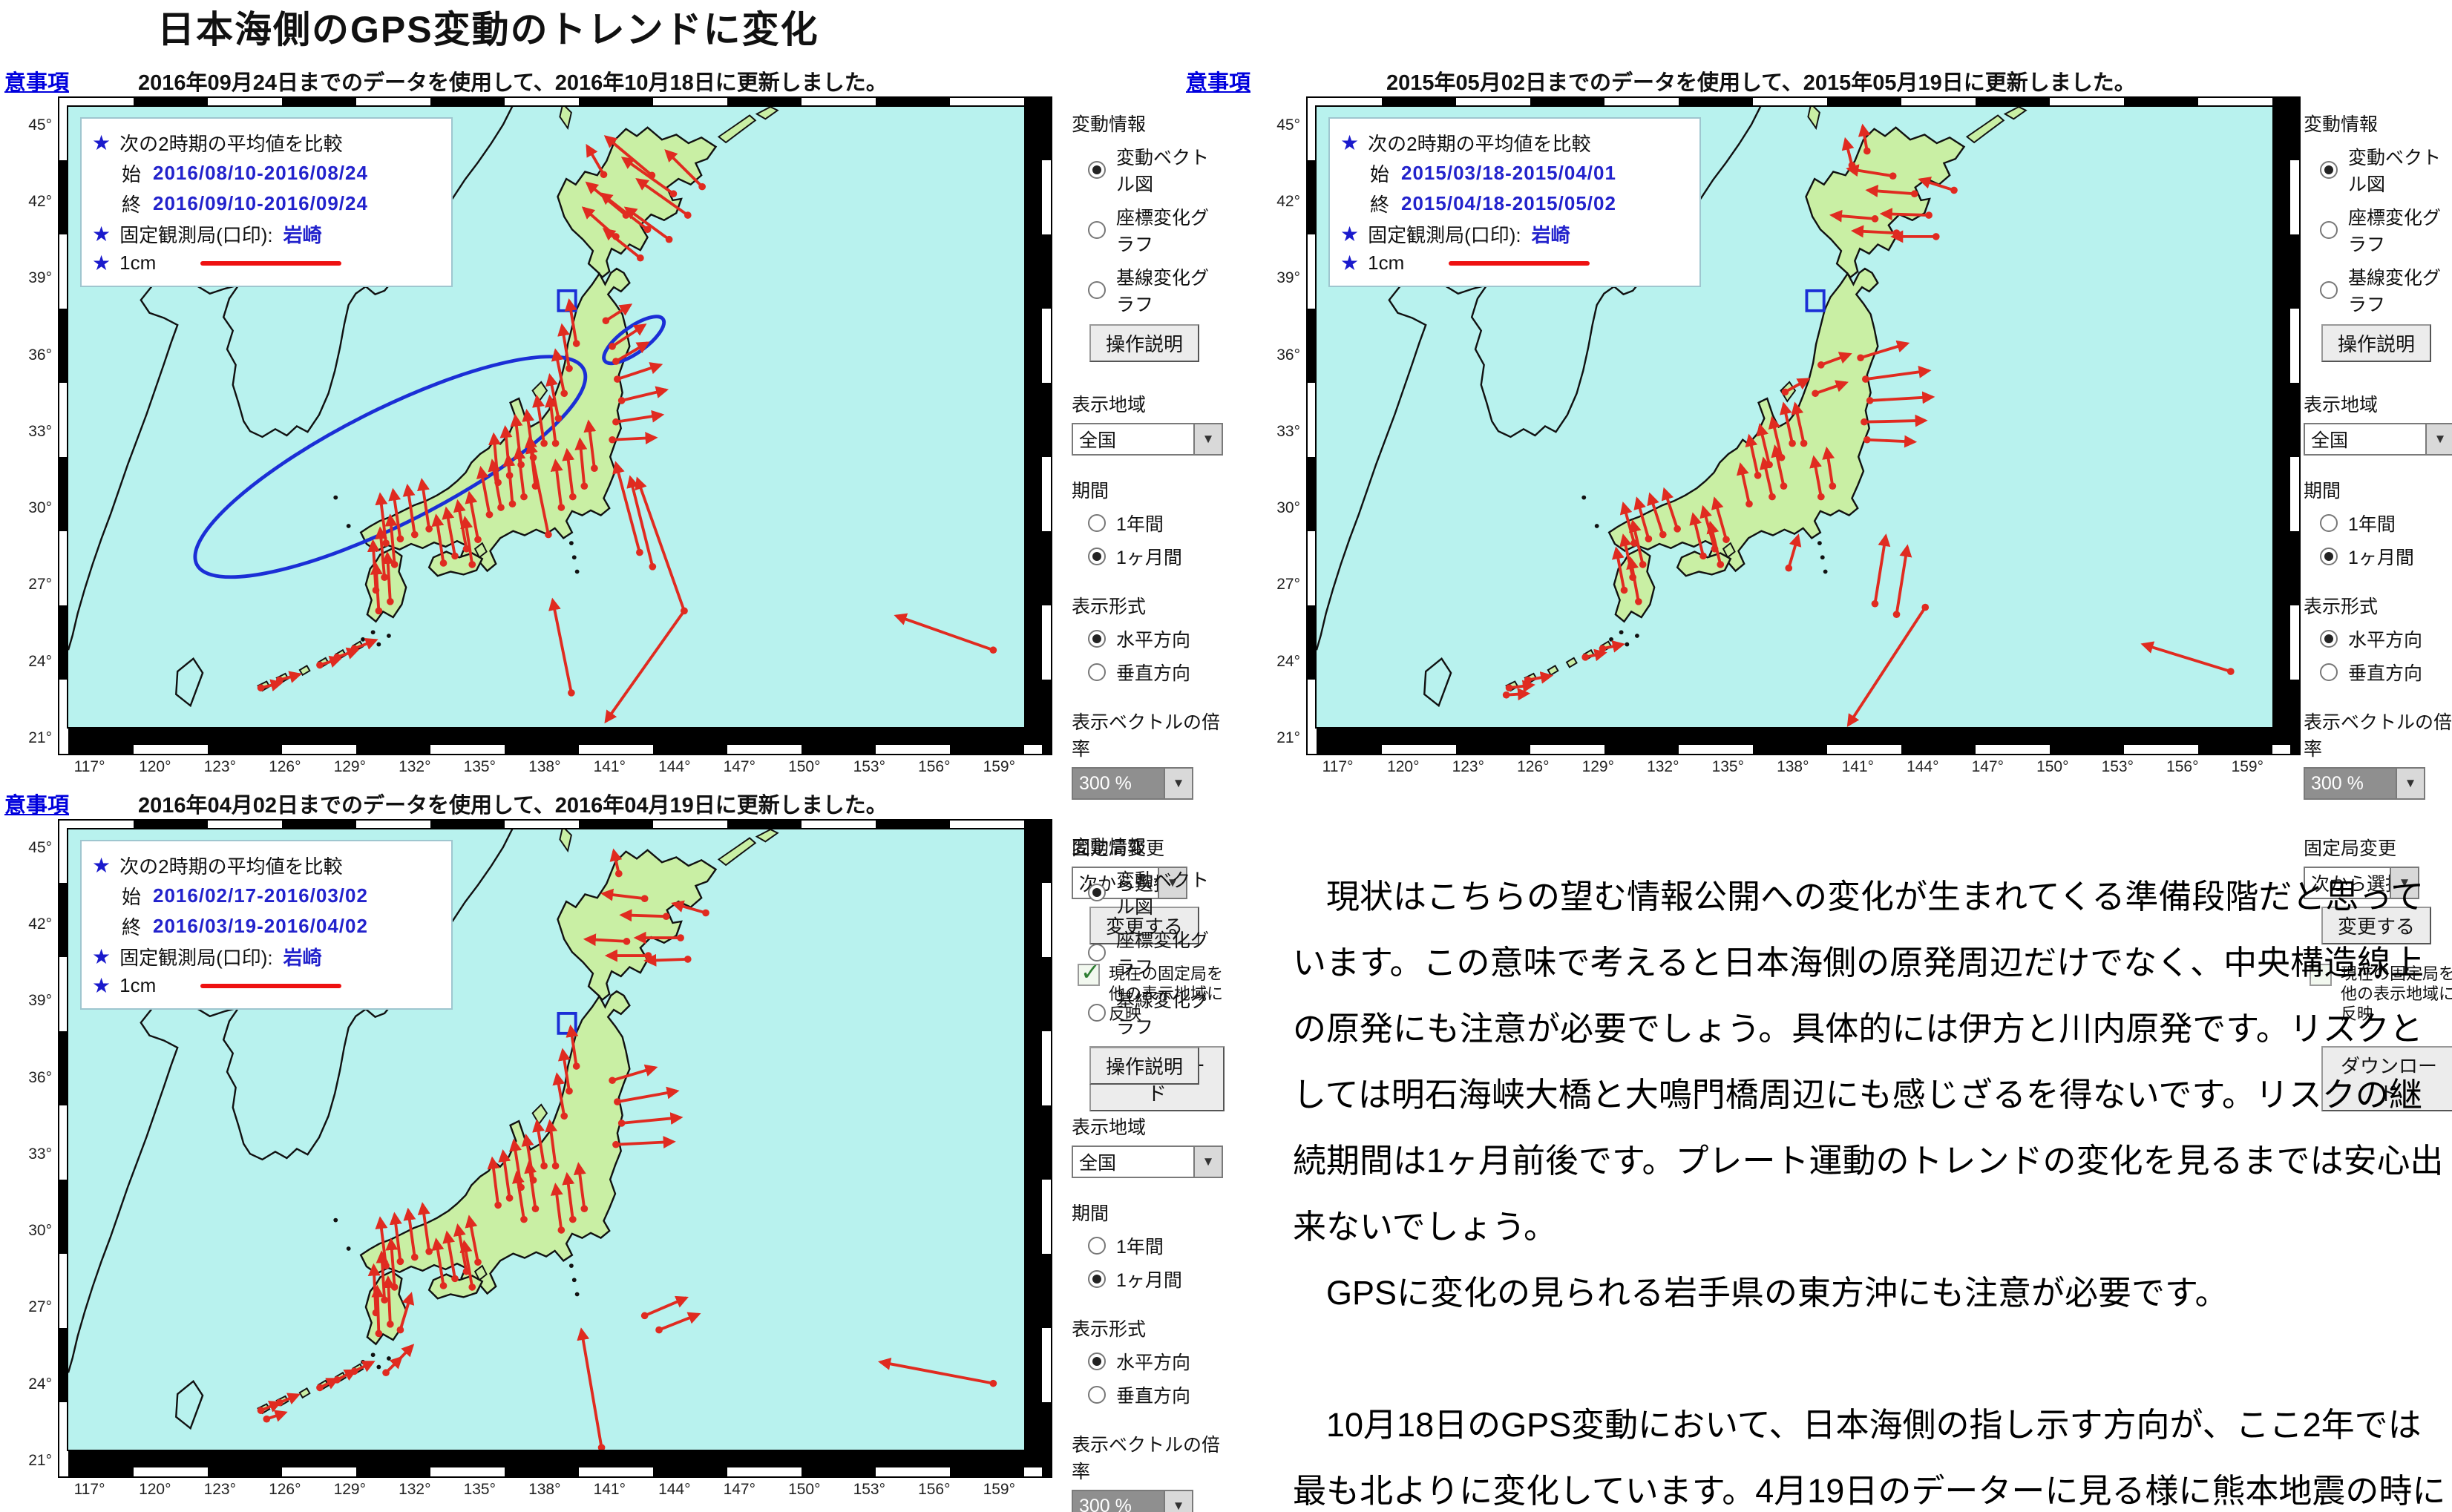 The width and height of the screenshot is (2452, 1512). I want to click on period-label: 期間, so click(1090, 1213).